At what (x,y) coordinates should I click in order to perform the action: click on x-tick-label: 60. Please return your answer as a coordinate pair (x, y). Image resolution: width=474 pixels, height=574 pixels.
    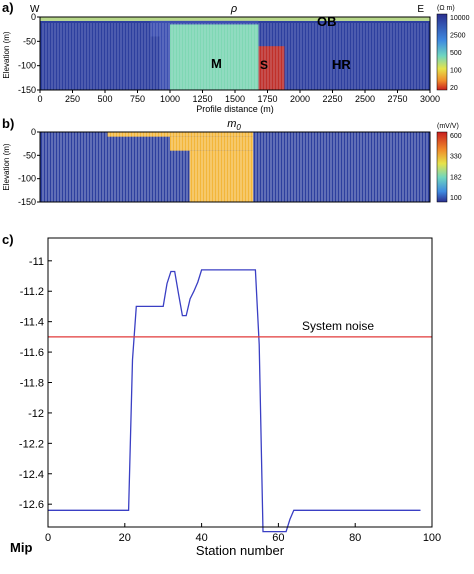
    Looking at the image, I should click on (278, 538).